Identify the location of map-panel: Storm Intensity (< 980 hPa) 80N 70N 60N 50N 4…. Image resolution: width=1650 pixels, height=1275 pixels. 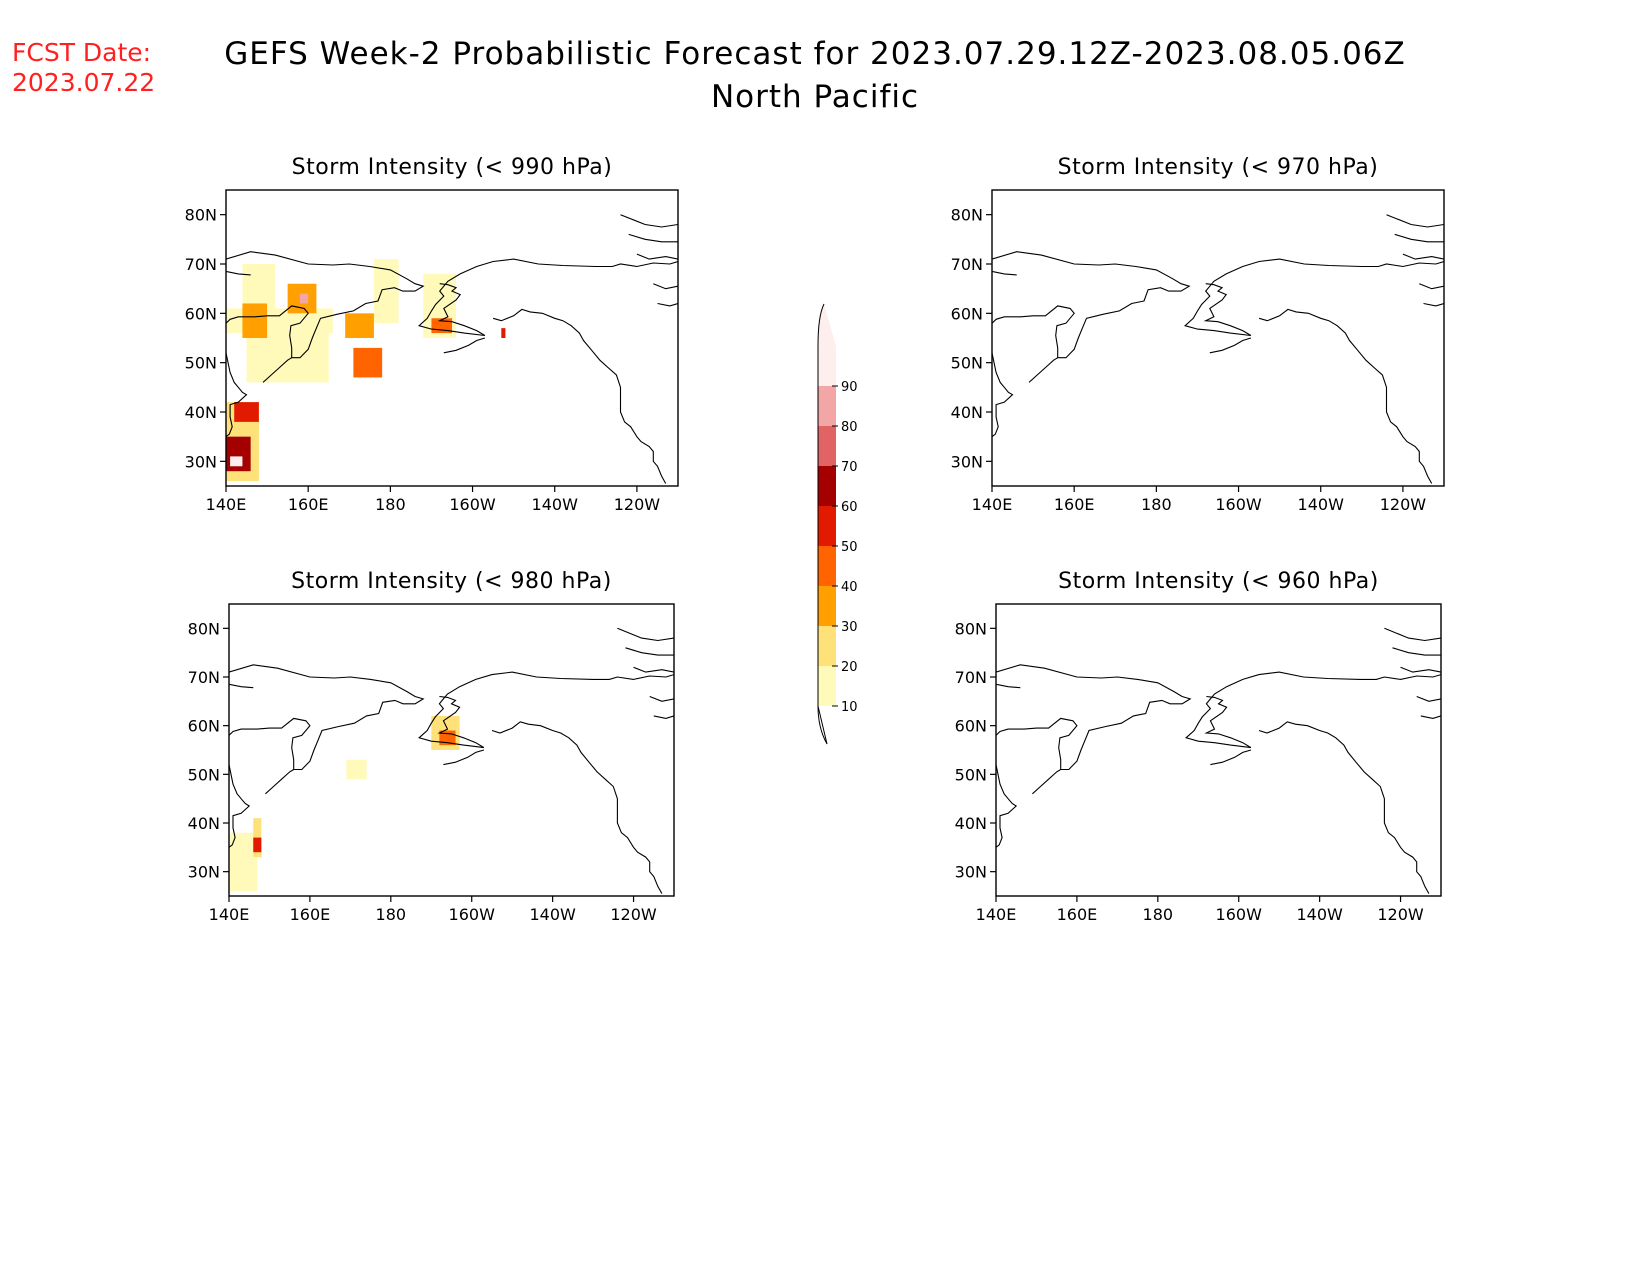
(431, 746).